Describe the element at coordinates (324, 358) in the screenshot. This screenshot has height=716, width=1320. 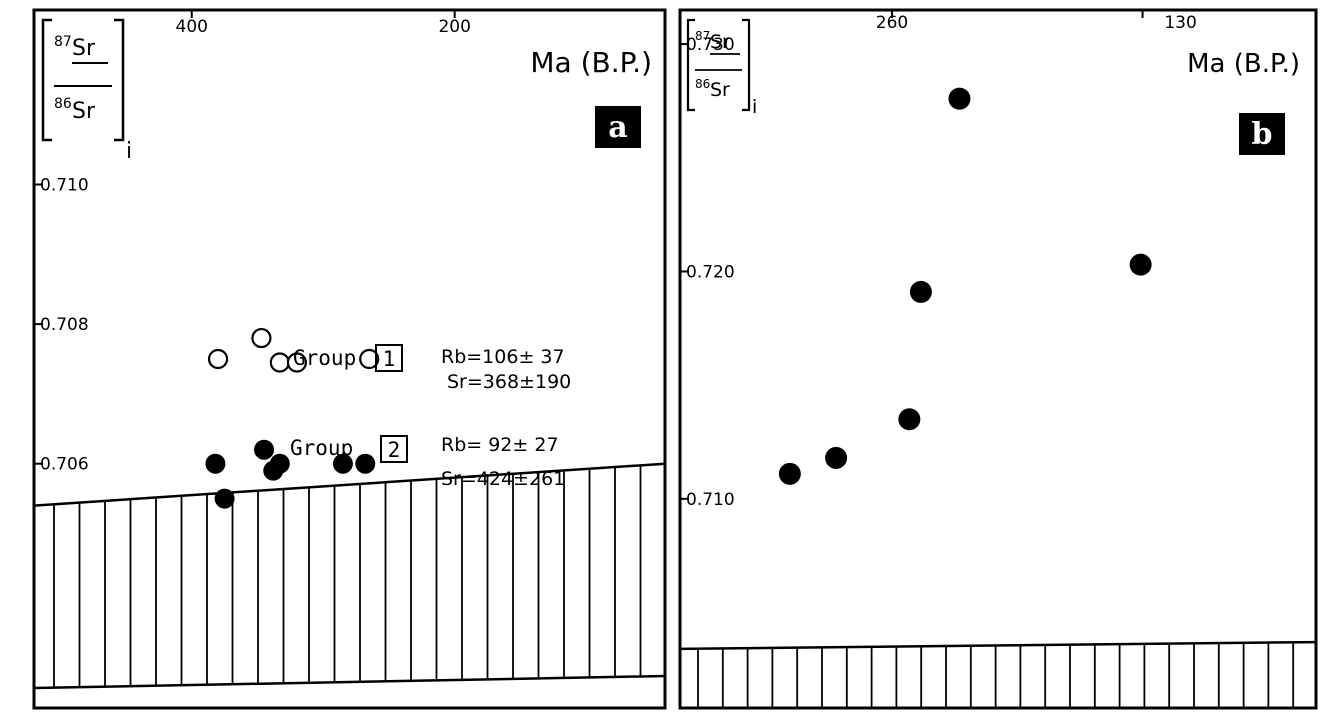
I see `group-1-label: Group` at that location.